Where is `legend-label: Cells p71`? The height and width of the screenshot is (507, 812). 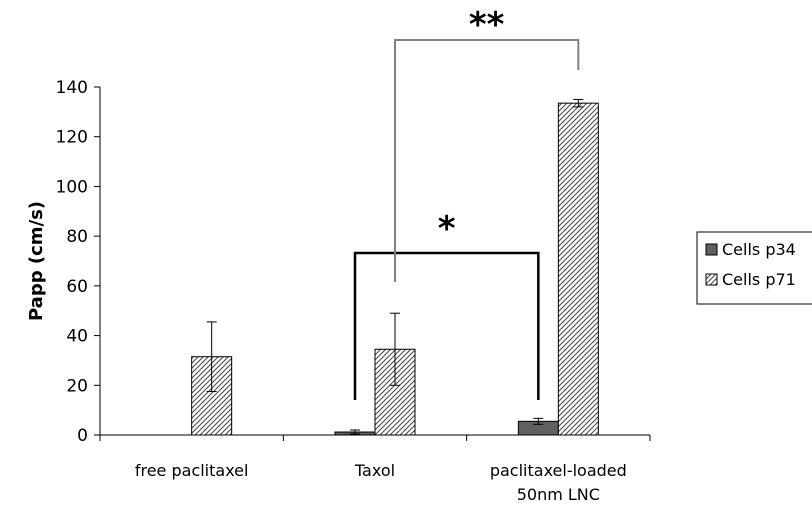
legend-label: Cells p71 is located at coordinates (759, 279).